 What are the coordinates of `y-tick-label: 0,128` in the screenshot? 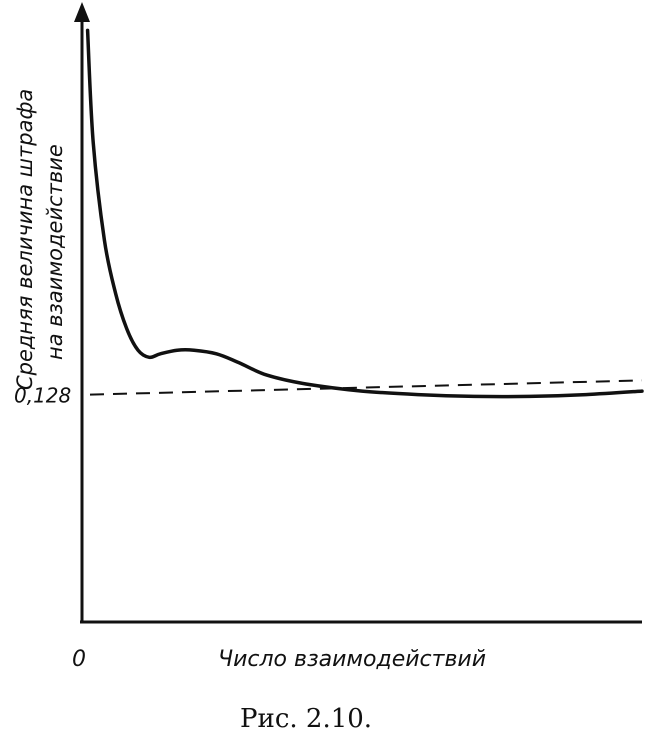 It's located at (42, 396).